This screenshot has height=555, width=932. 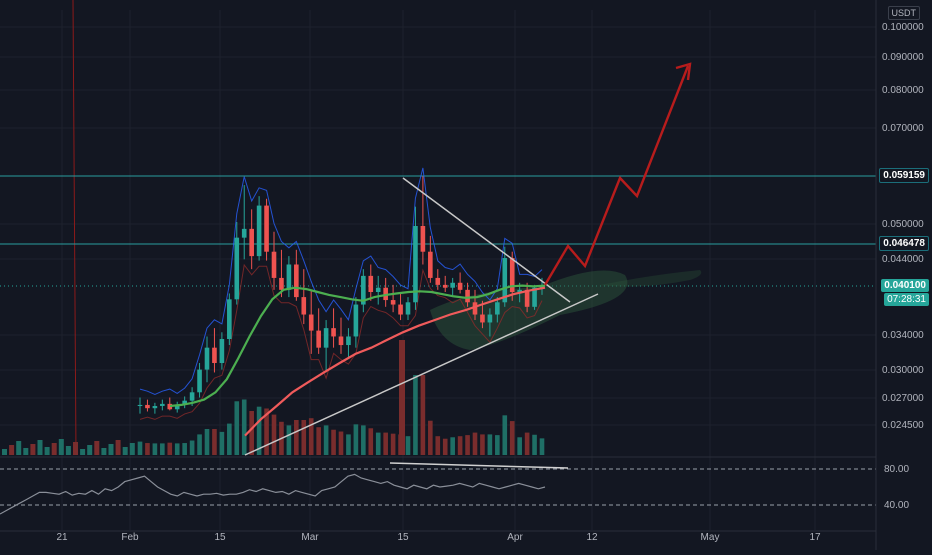 I want to click on price-tick-label: 0.090000, so click(x=903, y=57).